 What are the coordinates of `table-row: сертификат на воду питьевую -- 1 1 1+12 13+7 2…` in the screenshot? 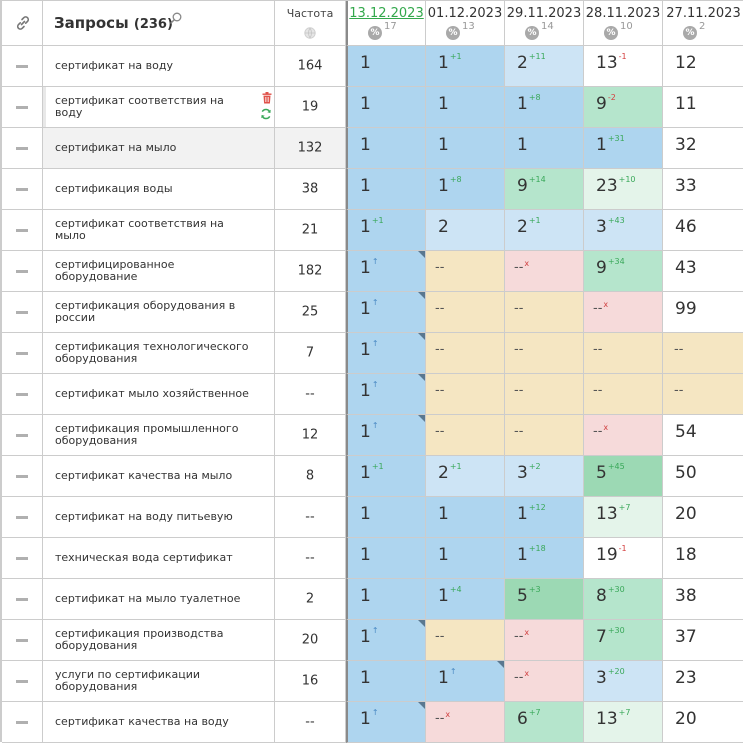 It's located at (372, 517).